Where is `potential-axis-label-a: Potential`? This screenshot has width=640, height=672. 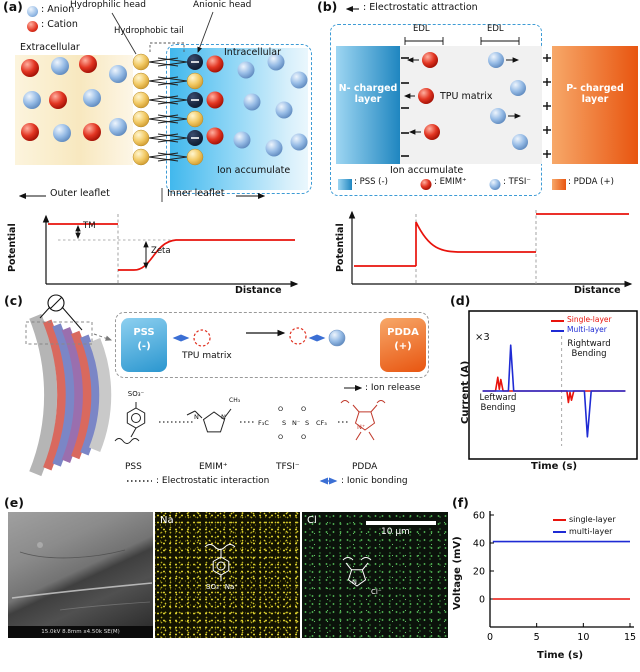 potential-axis-label-a: Potential is located at coordinates (12, 247).